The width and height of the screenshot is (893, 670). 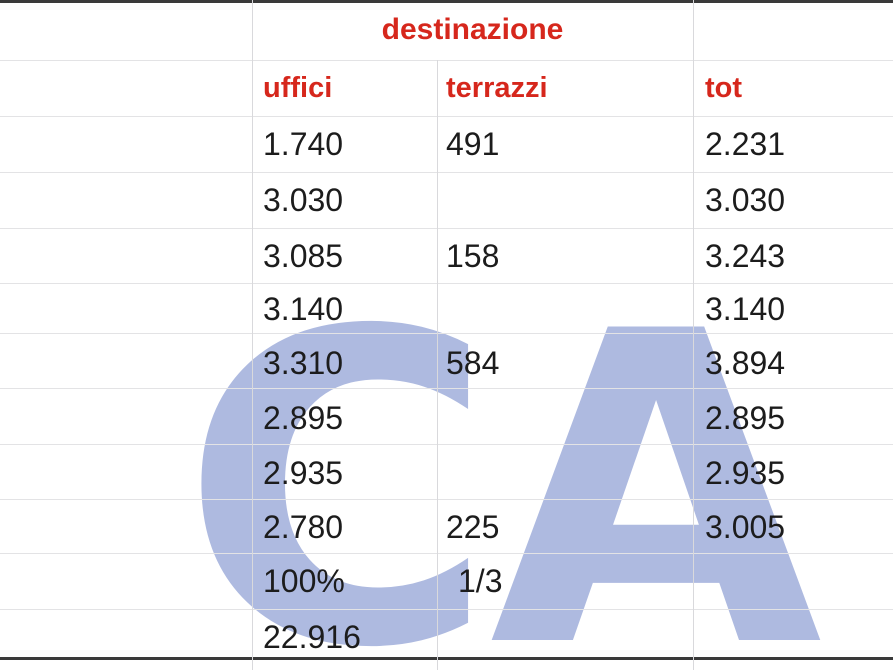 I want to click on cell-terrazzi: 491, so click(x=473, y=144).